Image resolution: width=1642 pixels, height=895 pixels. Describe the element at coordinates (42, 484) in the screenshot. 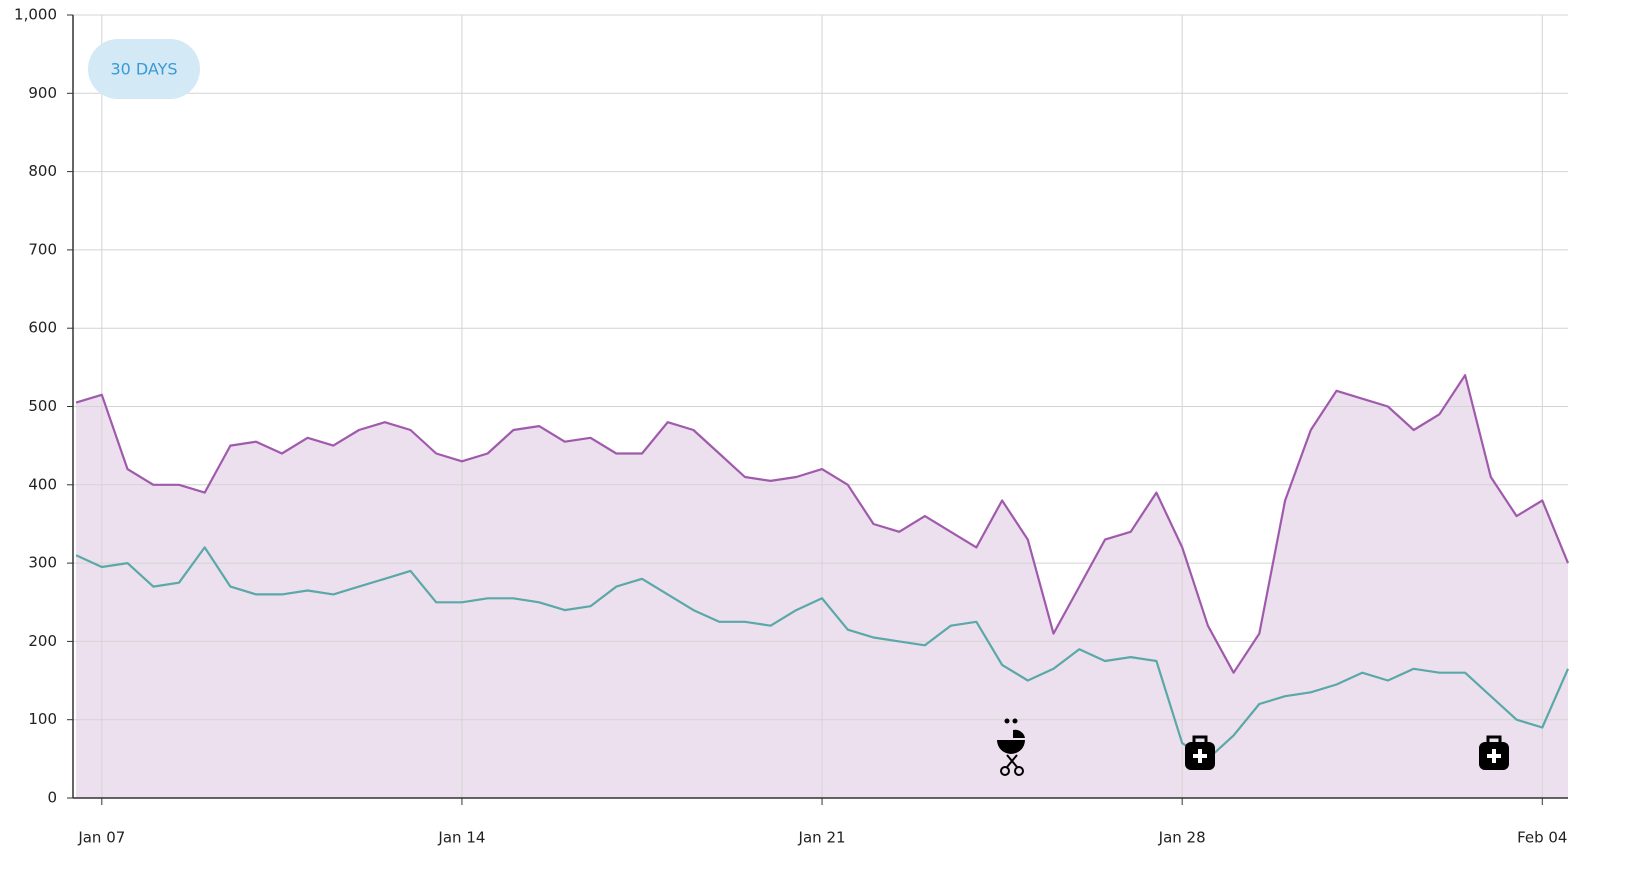

I see `y-tick-label: 400` at that location.